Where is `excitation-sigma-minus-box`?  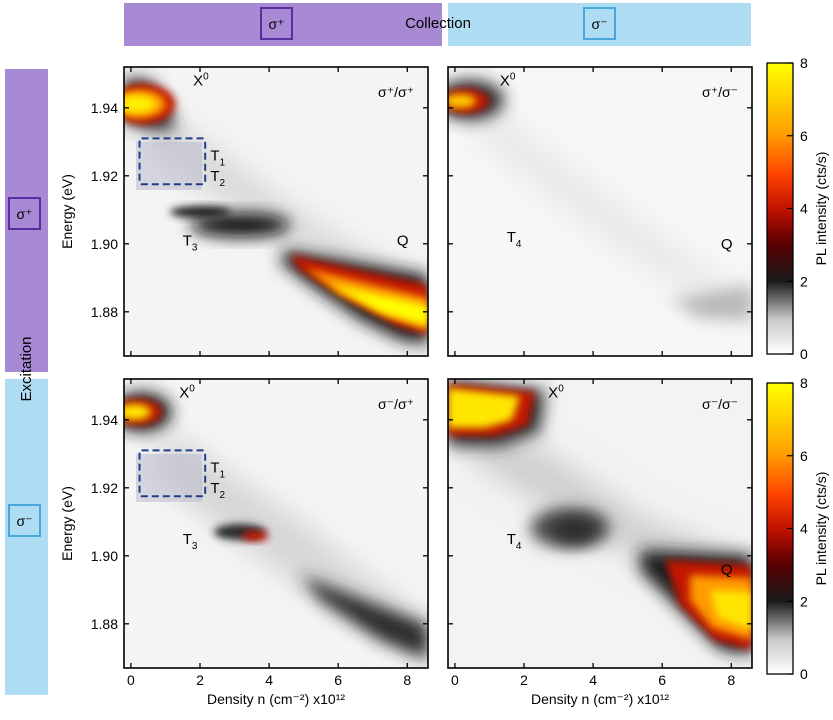
excitation-sigma-minus-box is located at coordinates (24, 520).